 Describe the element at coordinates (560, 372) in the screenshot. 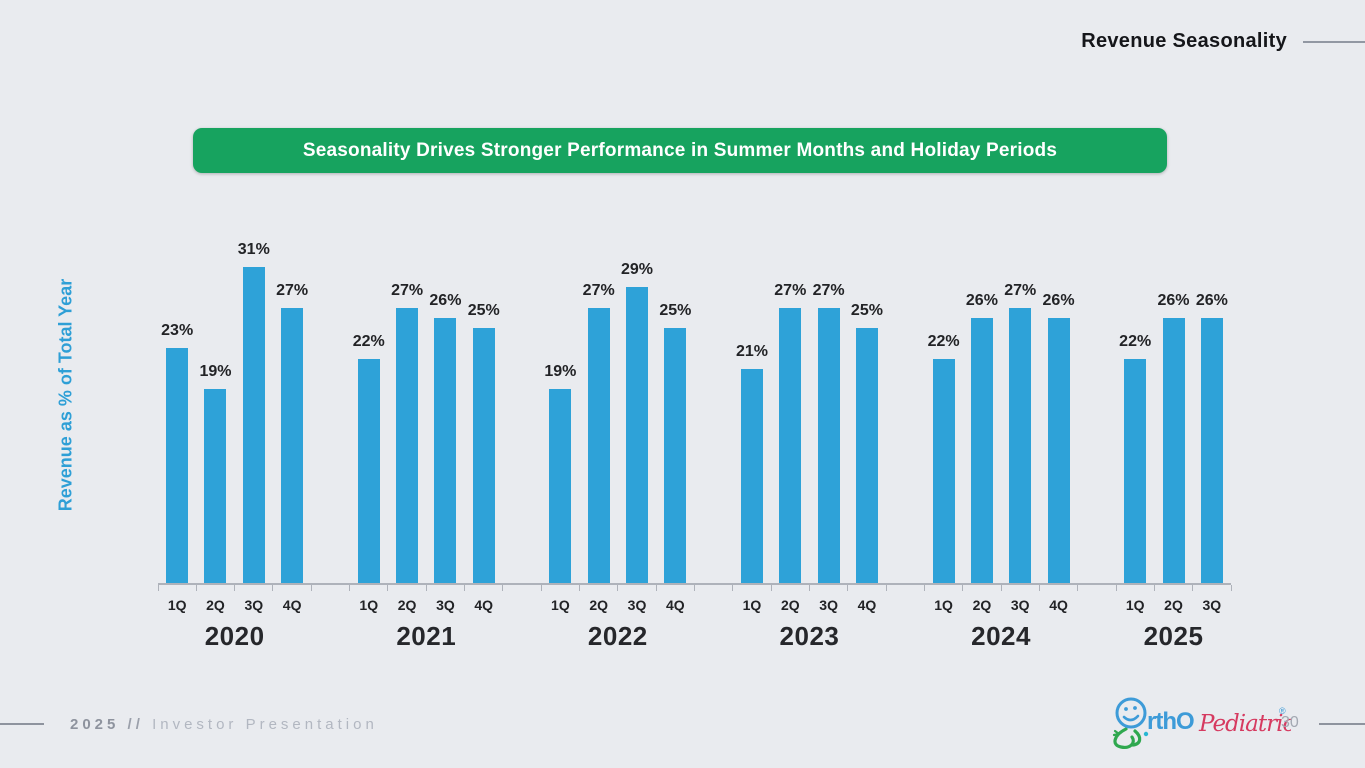

I see `bar-value-label-2022-1Q: 19%` at that location.